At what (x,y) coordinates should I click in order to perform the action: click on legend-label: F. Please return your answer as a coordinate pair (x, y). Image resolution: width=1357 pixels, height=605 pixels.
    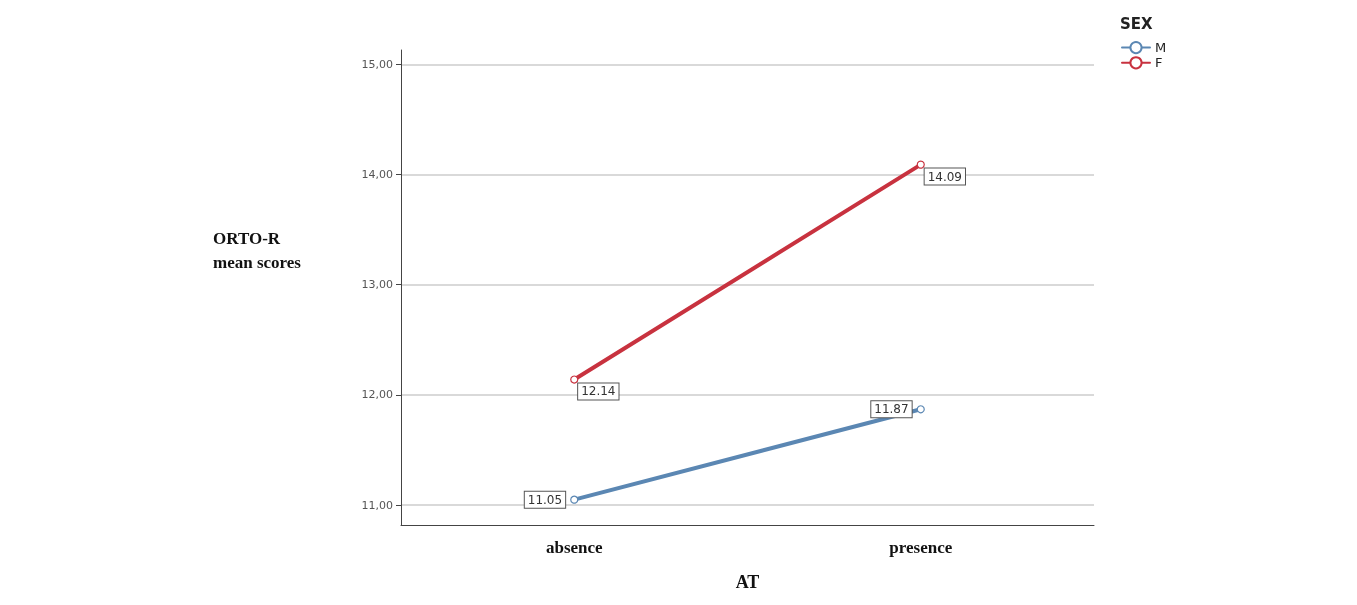
    Looking at the image, I should click on (1159, 63).